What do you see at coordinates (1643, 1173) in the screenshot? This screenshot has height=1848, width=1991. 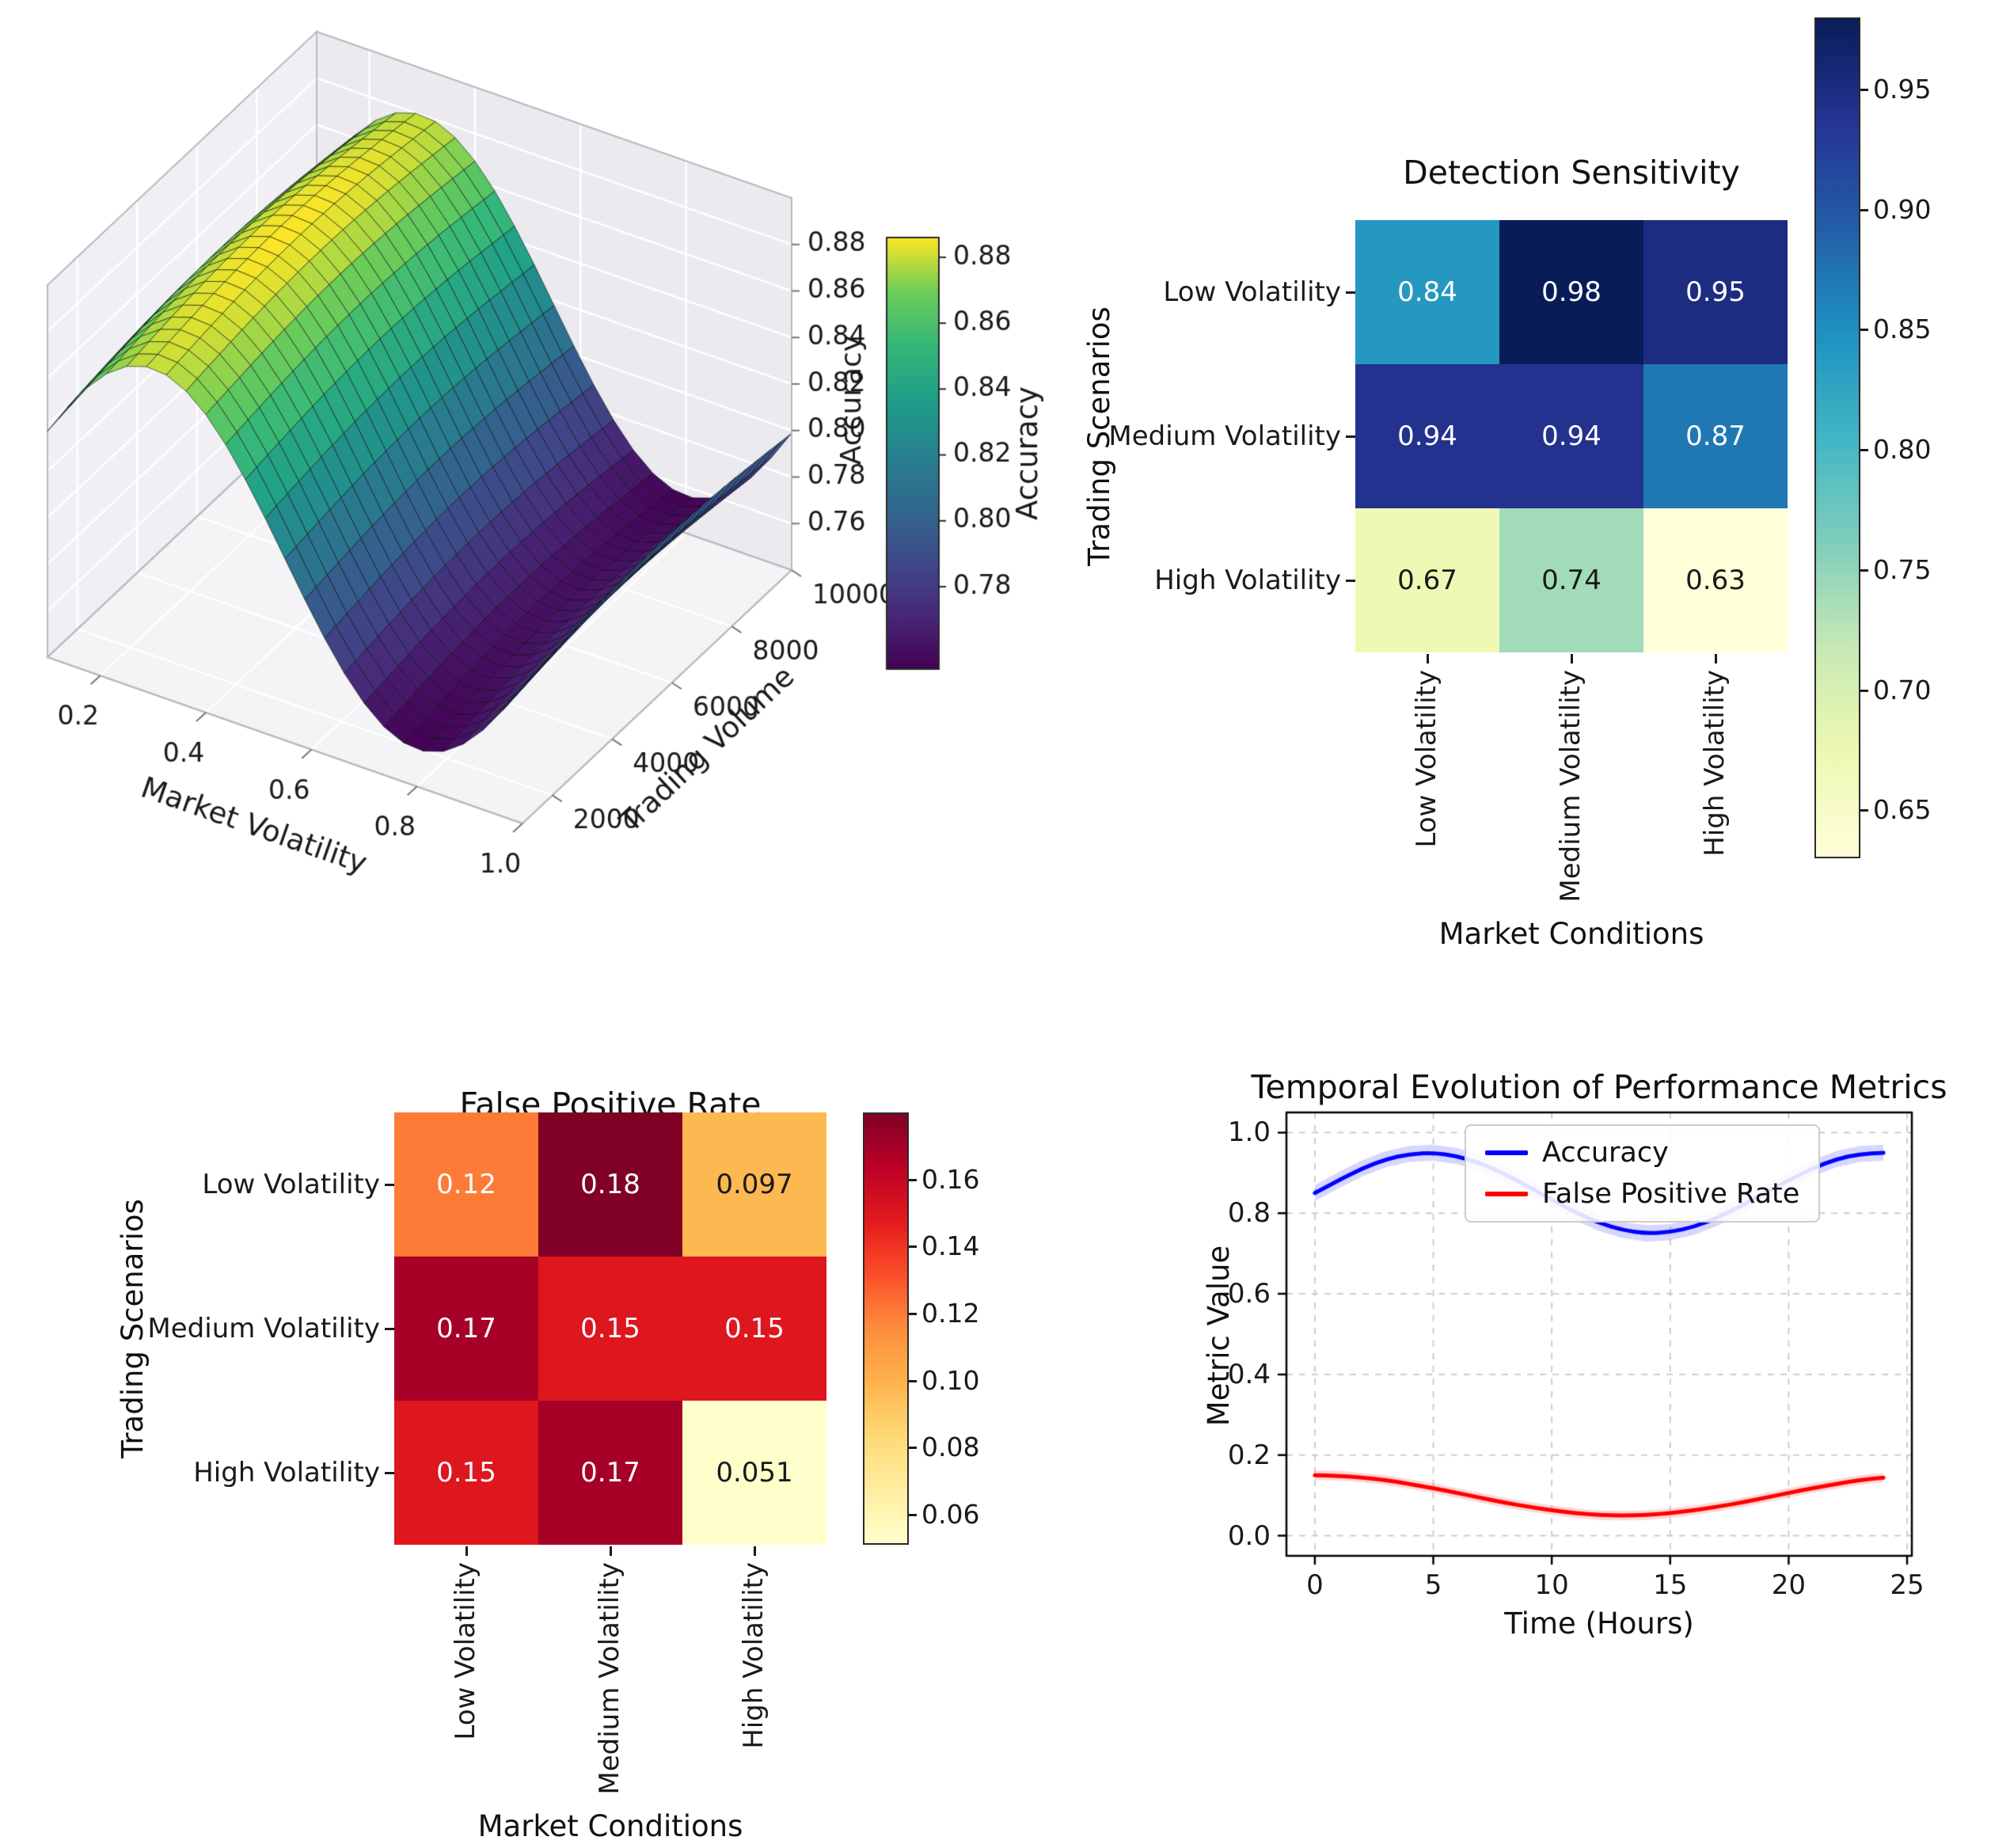 I see `legend: Accuracy False Positive Rate` at bounding box center [1643, 1173].